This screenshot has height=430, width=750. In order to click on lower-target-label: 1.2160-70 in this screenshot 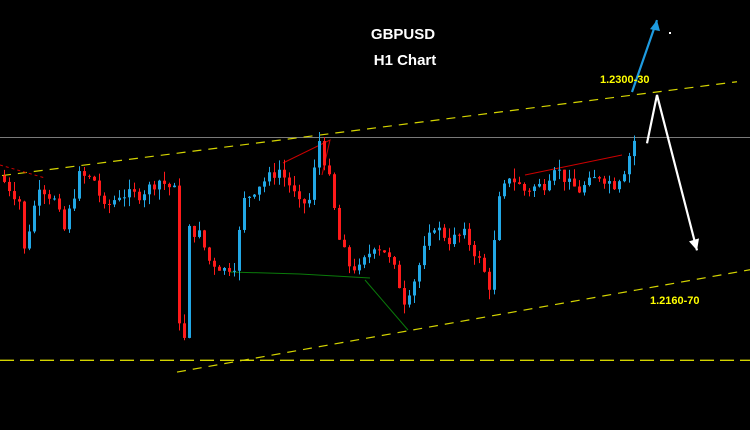, I will do `click(675, 301)`.